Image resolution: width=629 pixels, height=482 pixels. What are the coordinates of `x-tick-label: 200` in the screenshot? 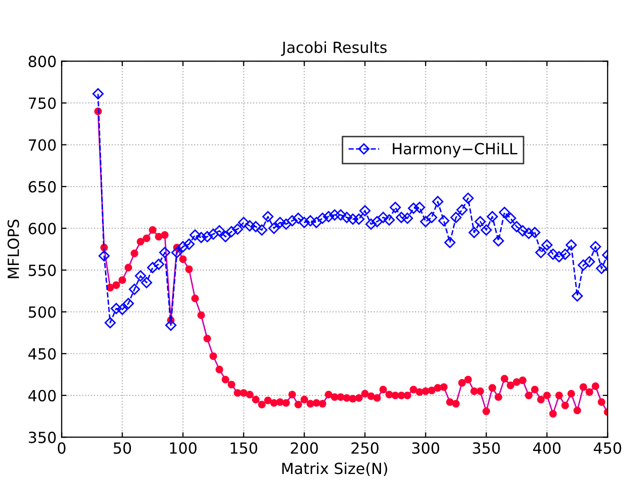 It's located at (304, 448).